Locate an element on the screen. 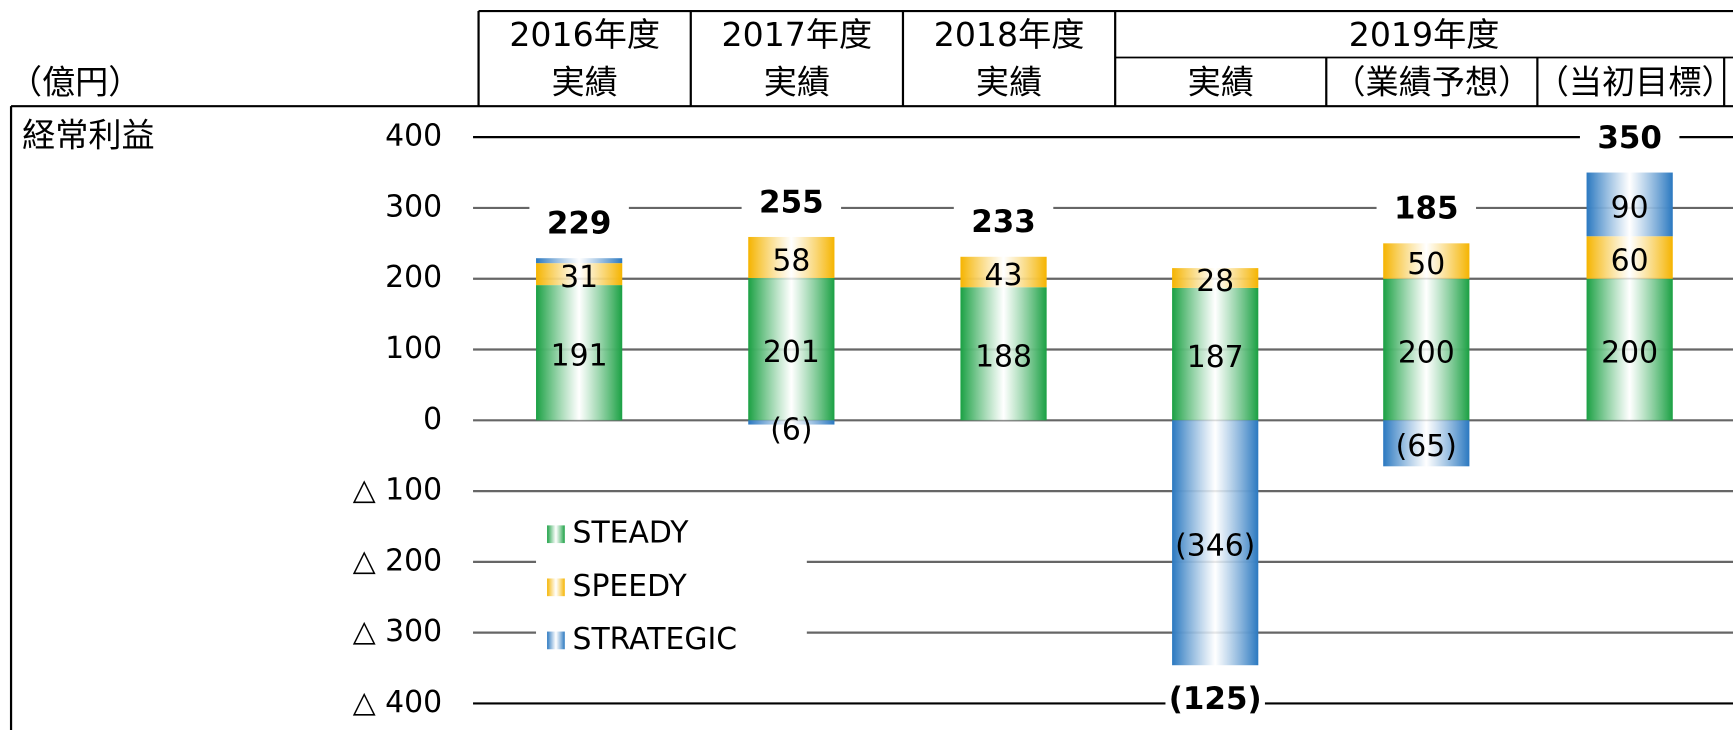 The image size is (1733, 730). y-tick-label: △ 200 is located at coordinates (397, 560).